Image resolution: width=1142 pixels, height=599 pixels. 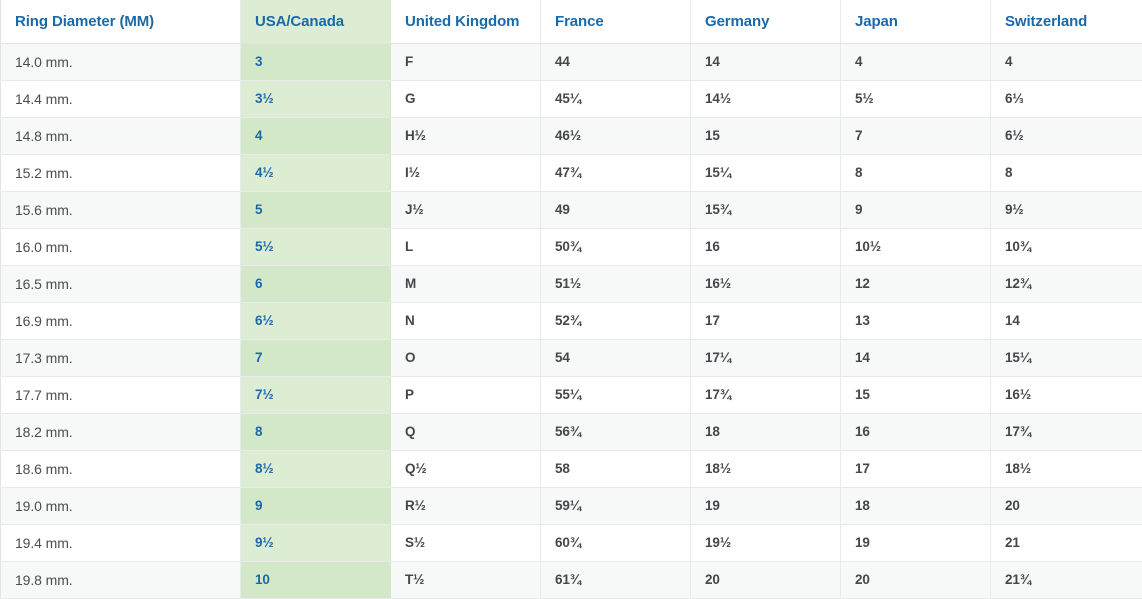 What do you see at coordinates (915, 580) in the screenshot?
I see `cell-japan: 20` at bounding box center [915, 580].